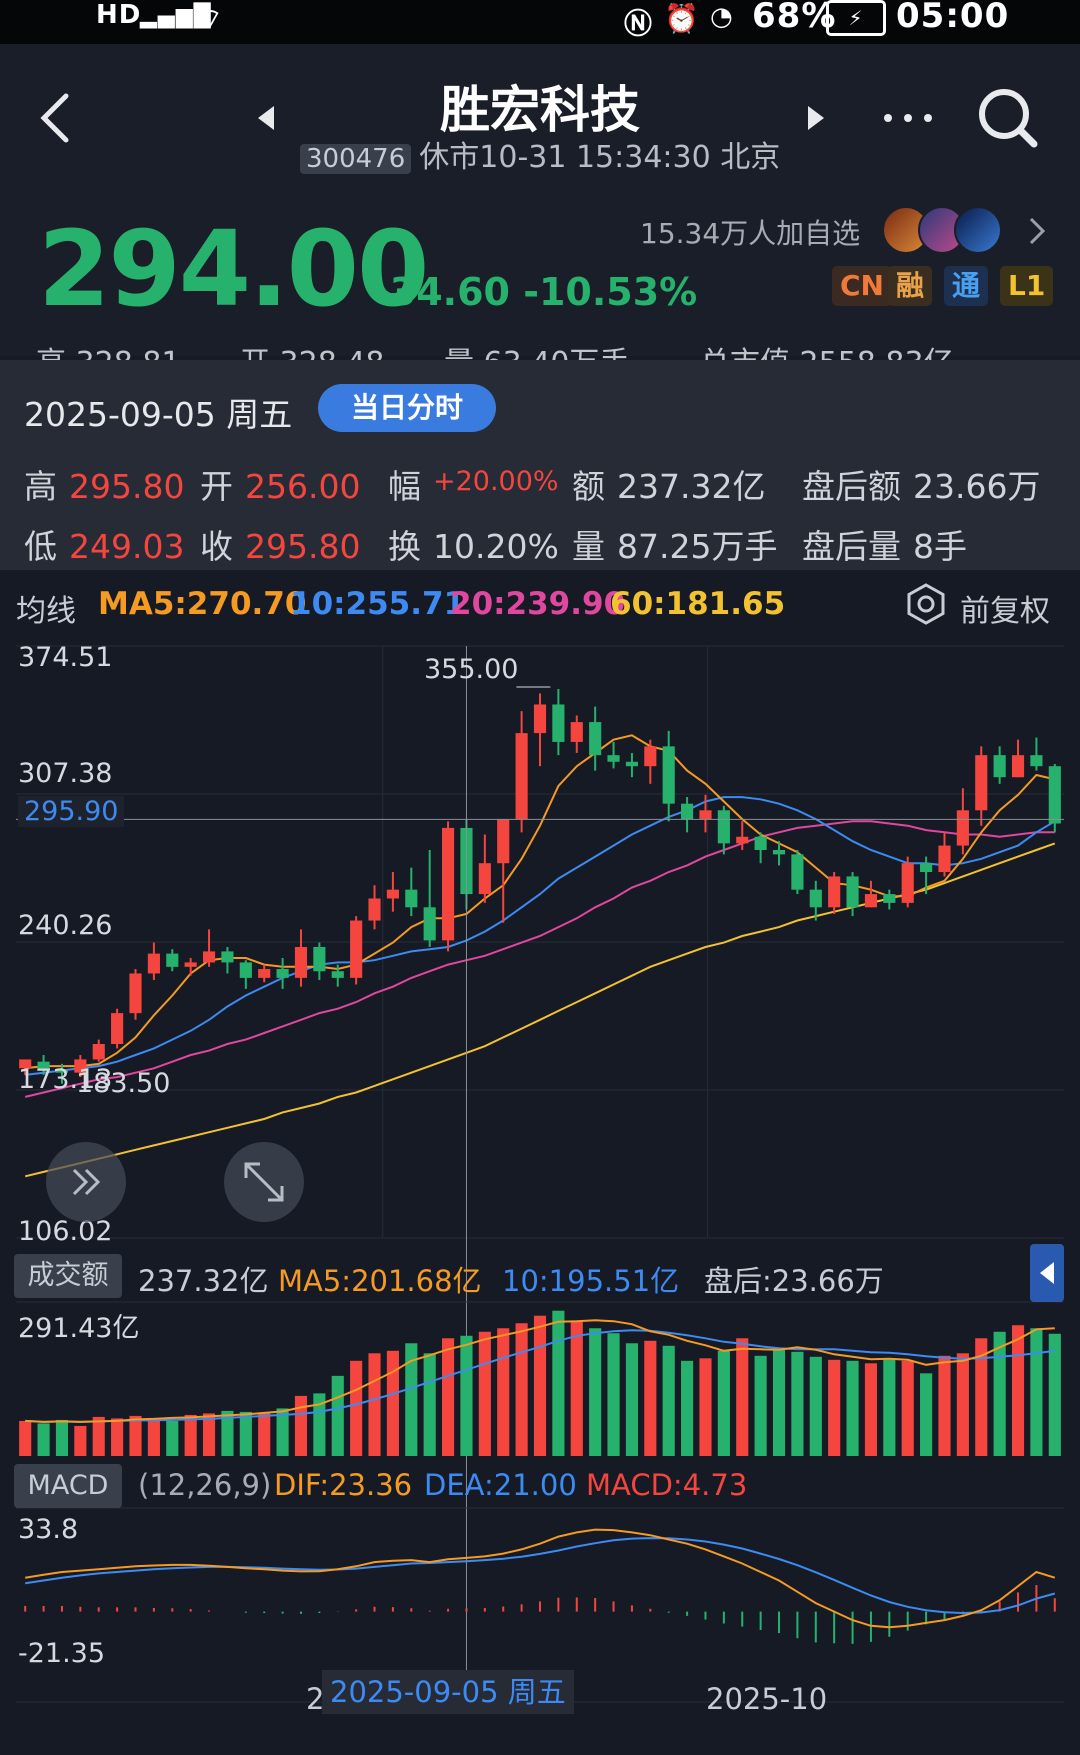 The height and width of the screenshot is (1755, 1080). Describe the element at coordinates (473, 546) in the screenshot. I see `day-turnover: 换 10.20%` at that location.